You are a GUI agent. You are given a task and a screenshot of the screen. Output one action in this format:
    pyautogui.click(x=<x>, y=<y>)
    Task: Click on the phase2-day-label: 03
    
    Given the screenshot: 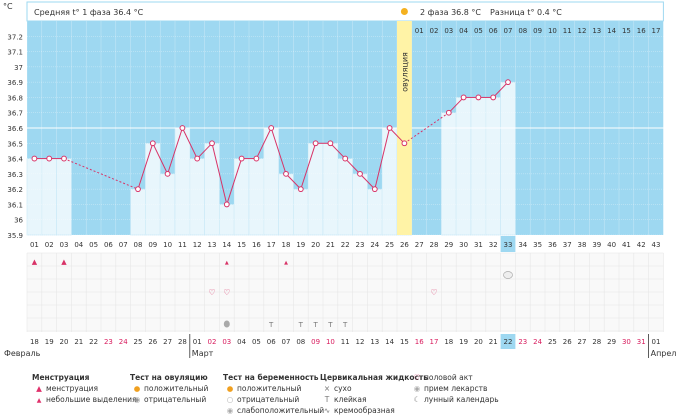 What is the action you would take?
    pyautogui.click(x=448, y=31)
    